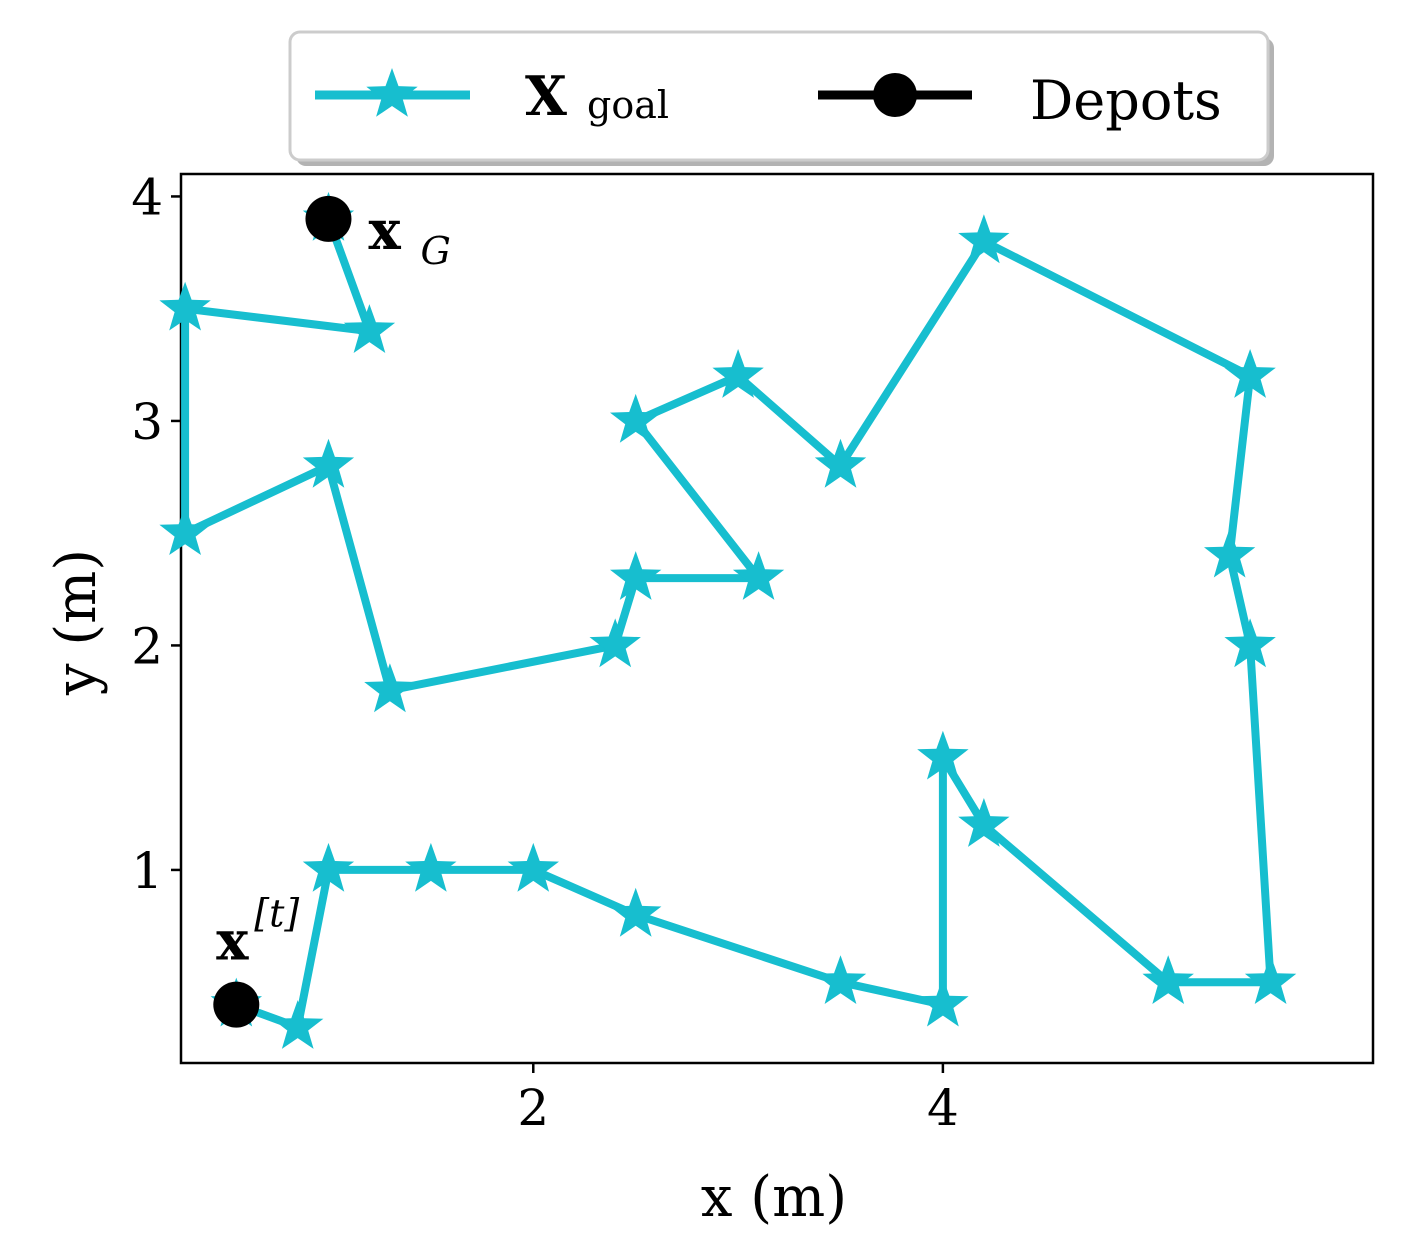 This screenshot has height=1259, width=1419. Describe the element at coordinates (333, 585) in the screenshot. I see `annotations: x [t]x G` at that location.